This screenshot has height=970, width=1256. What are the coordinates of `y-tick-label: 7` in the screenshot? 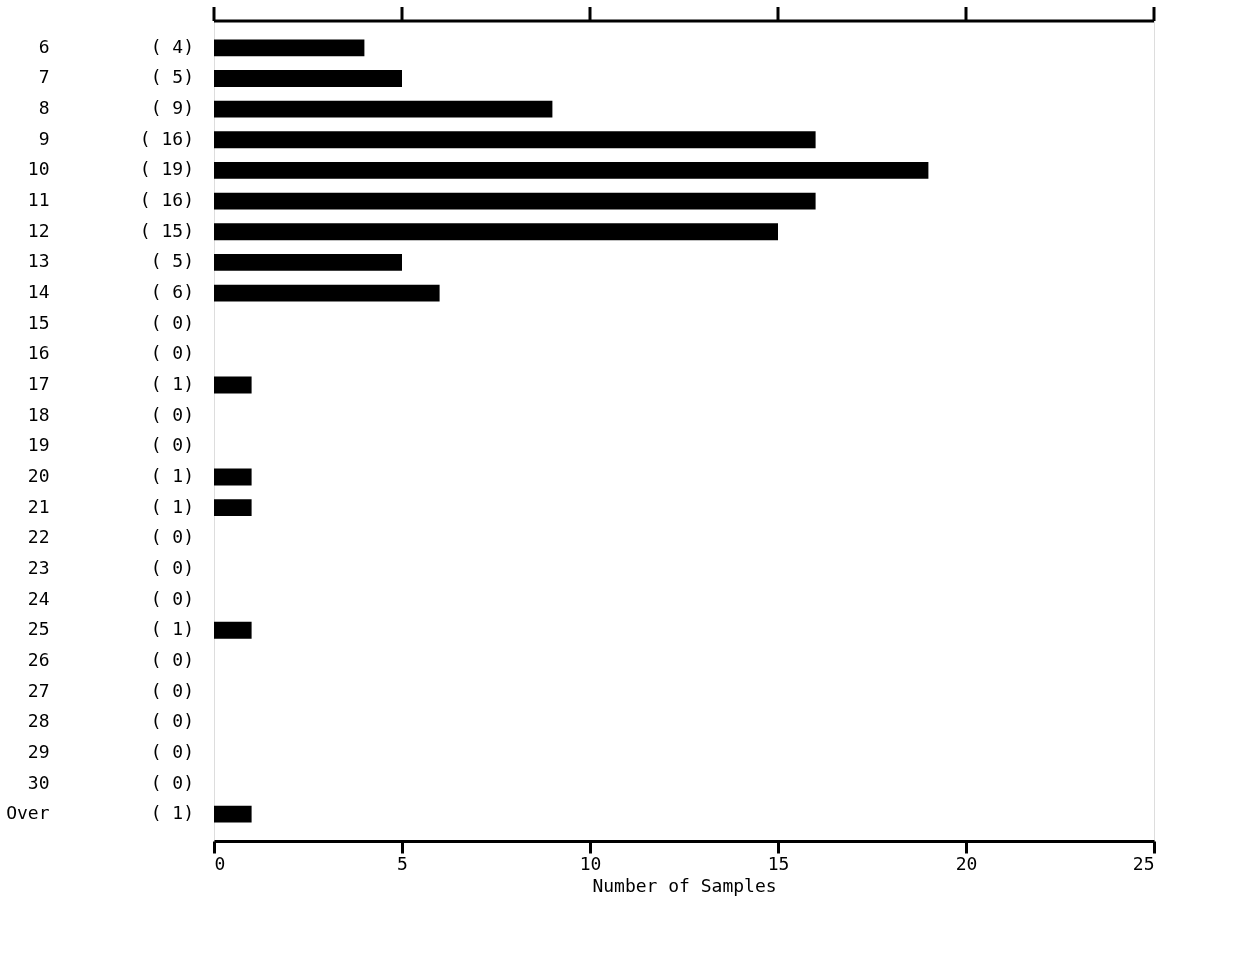 It's located at (44, 77).